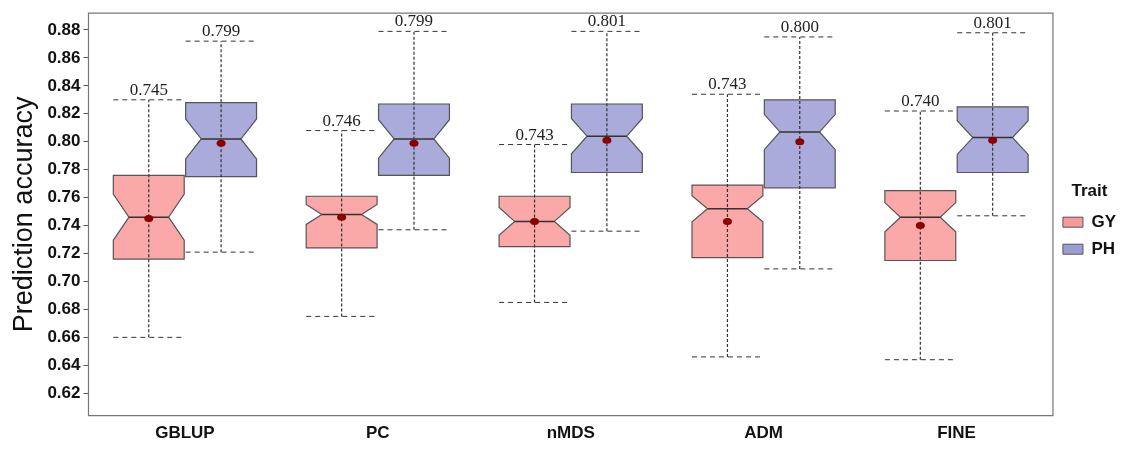  I want to click on y-axis-title: Prediction accuracy, so click(22, 214).